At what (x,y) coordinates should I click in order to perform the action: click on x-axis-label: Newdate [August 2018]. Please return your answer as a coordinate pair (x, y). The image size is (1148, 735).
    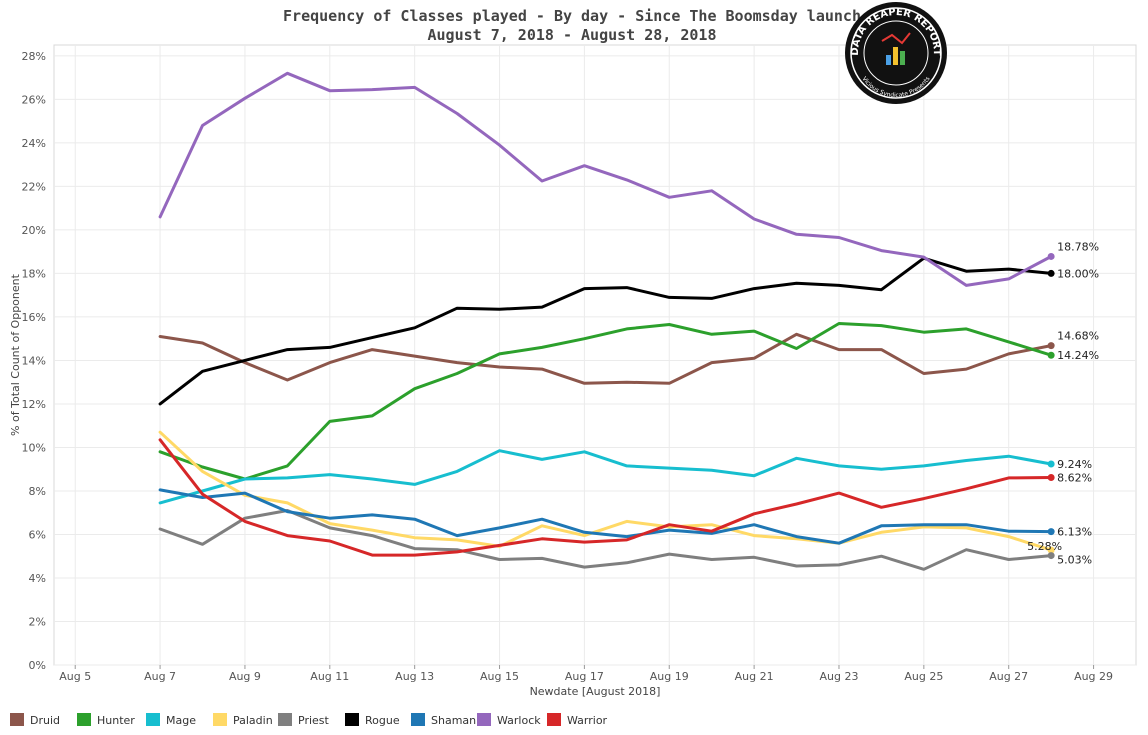
    Looking at the image, I should click on (595, 691).